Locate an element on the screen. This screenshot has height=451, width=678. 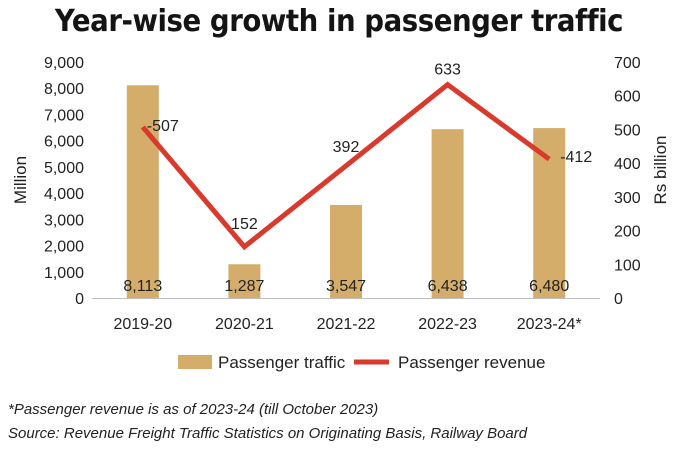
x-tick-label: 2022-23 is located at coordinates (447, 324).